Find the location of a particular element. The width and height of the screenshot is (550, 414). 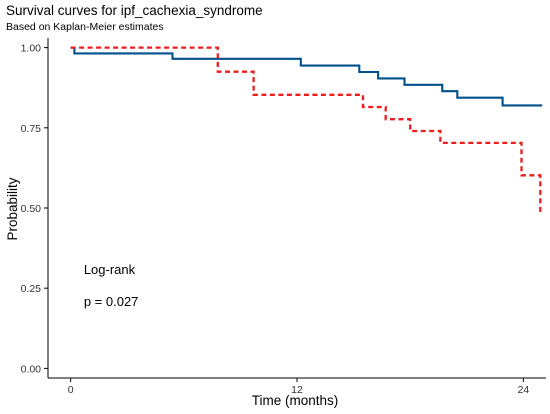

x-tick-label: 0 is located at coordinates (71, 390).